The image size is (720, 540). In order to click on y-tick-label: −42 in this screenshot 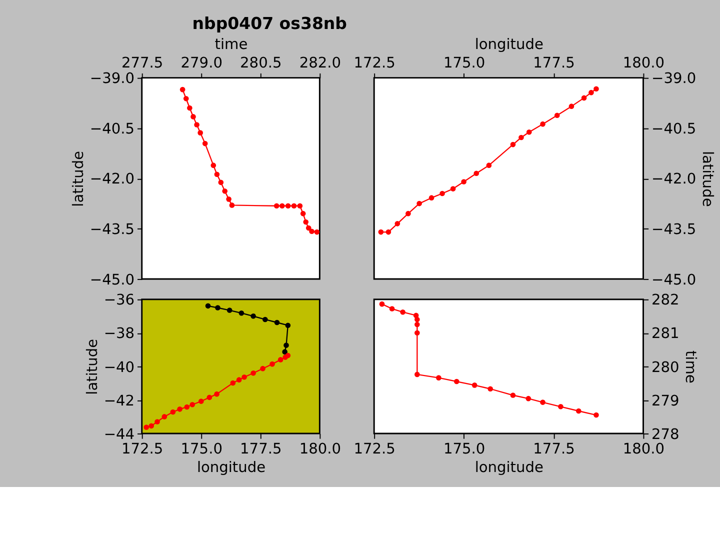, I will do `click(119, 401)`.